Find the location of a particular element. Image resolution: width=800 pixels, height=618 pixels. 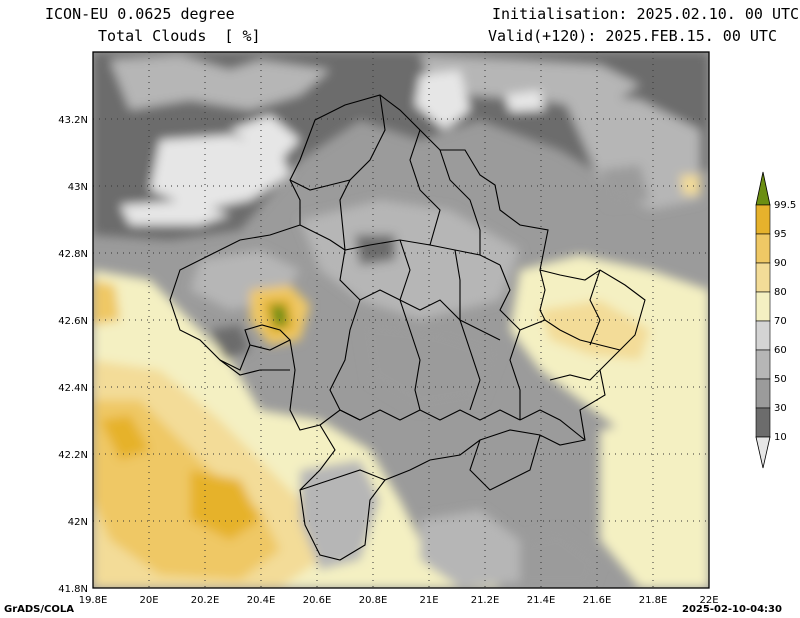

lon-label: 20.6E is located at coordinates (317, 600).